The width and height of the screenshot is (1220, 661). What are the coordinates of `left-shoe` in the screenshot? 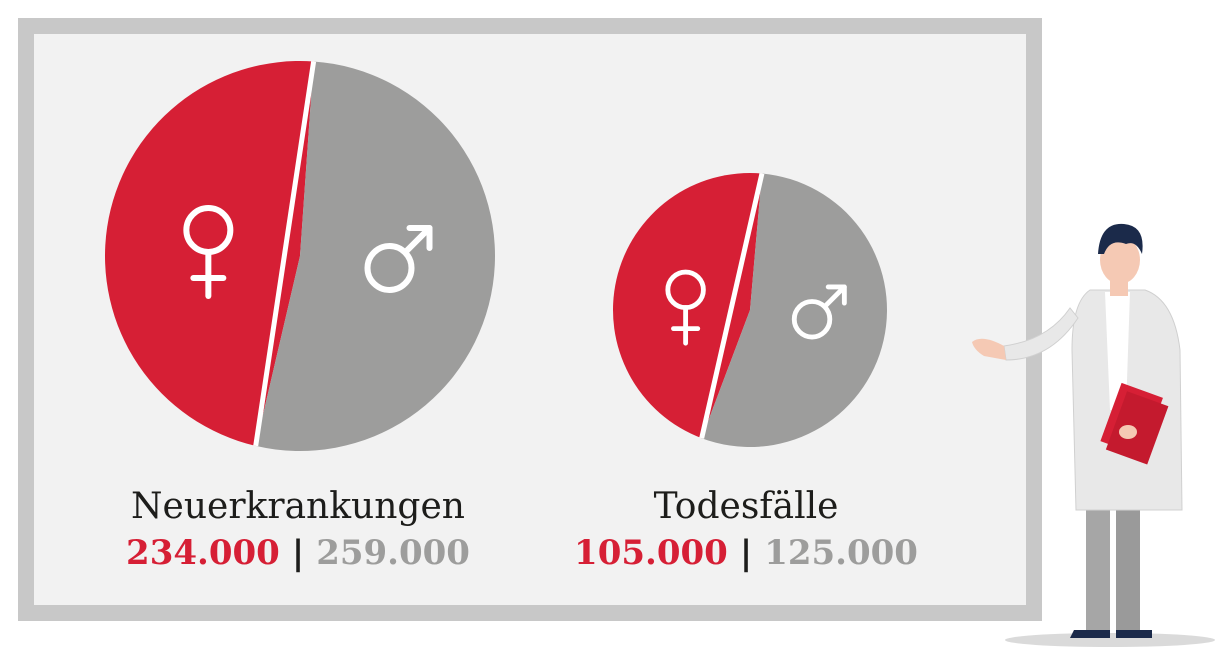 It's located at (1090, 634).